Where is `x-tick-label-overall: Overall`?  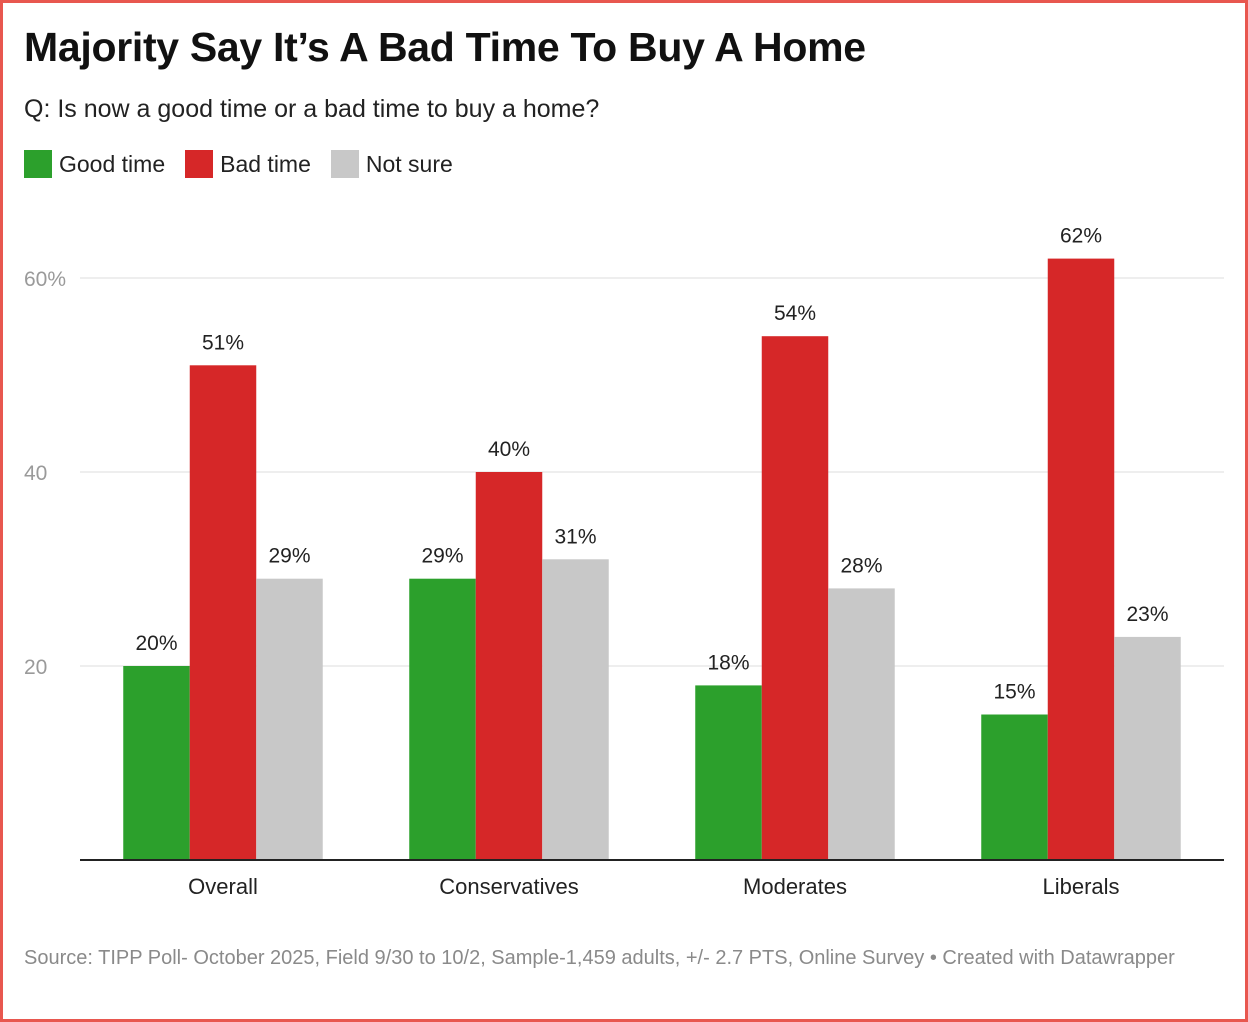 x-tick-label-overall: Overall is located at coordinates (223, 886).